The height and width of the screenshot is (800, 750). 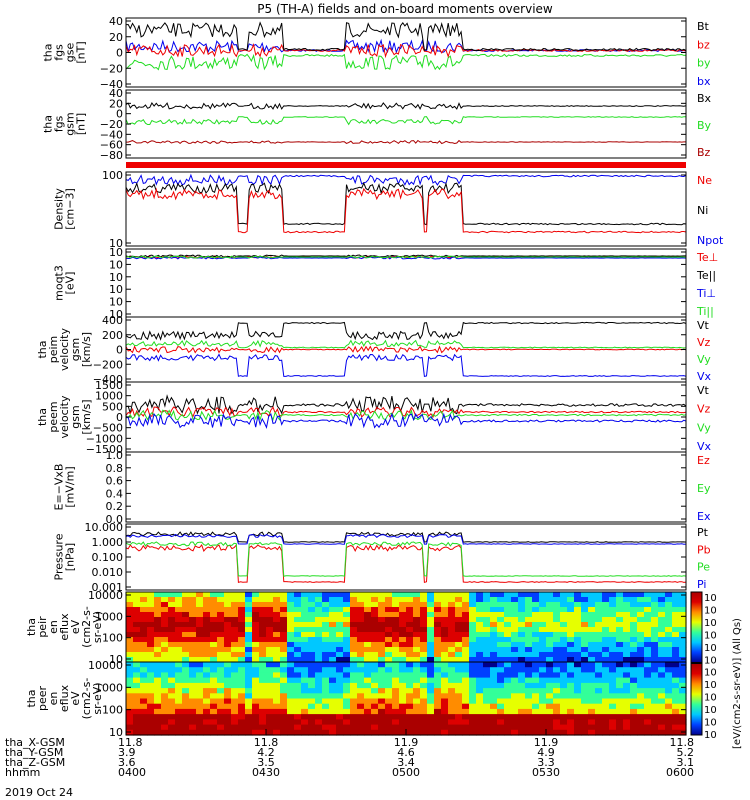 I want to click on legend-entry: Vy, so click(x=704, y=359).